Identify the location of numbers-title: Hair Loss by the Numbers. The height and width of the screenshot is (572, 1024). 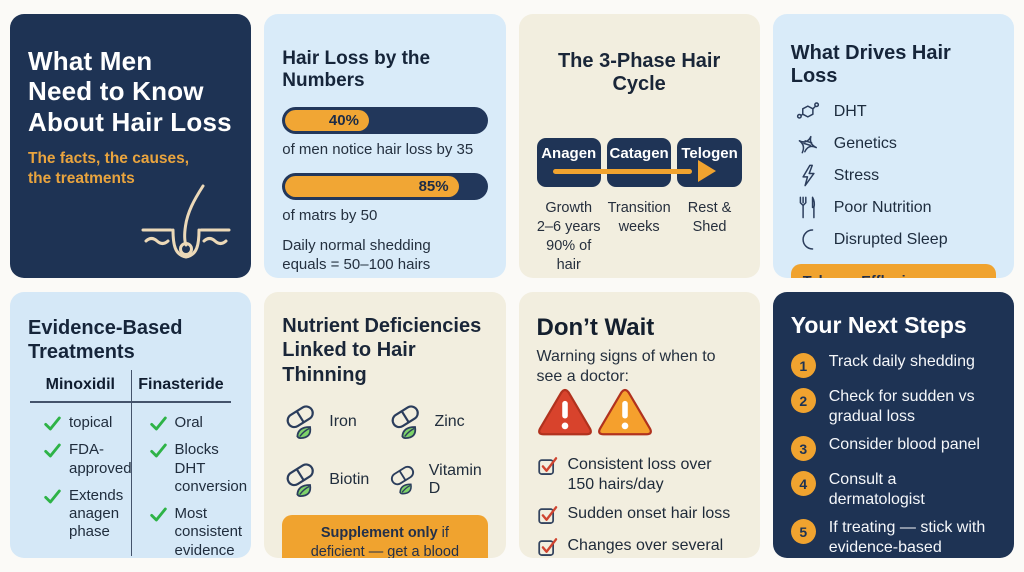
(356, 69).